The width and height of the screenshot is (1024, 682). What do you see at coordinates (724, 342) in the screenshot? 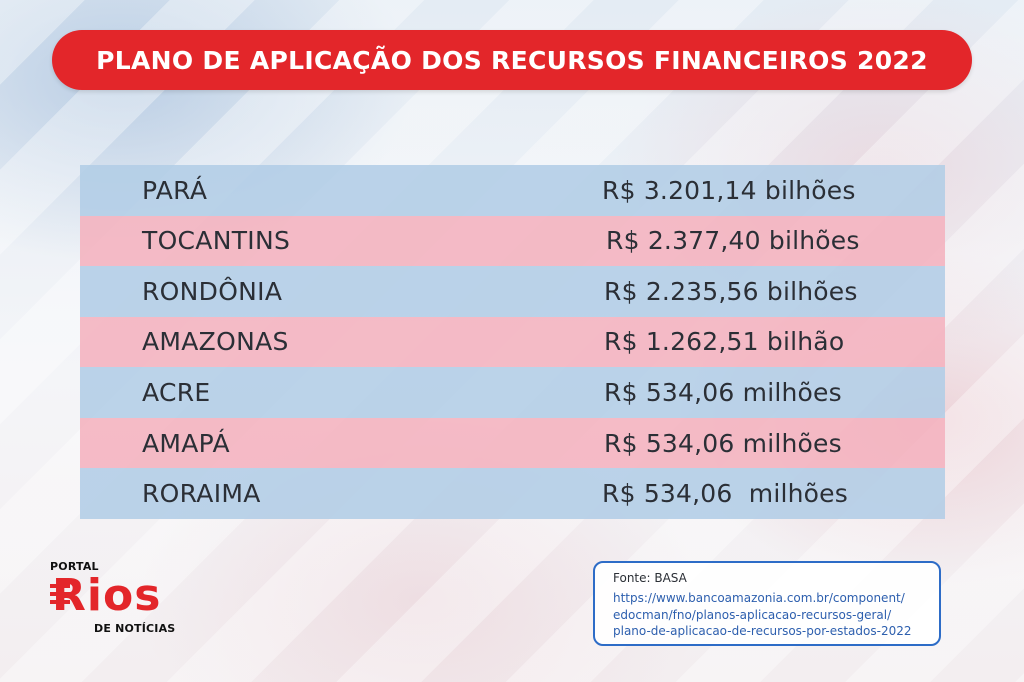
I see `state-value: R$ 1.262,51 bilhão` at bounding box center [724, 342].